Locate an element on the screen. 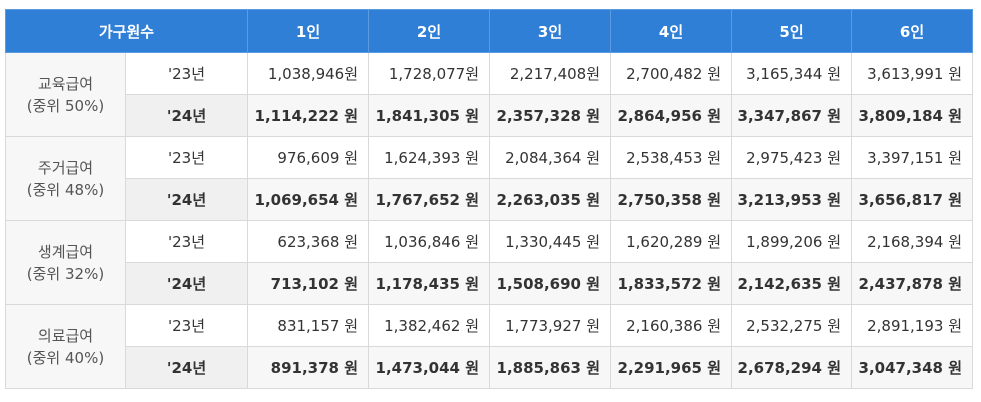 Image resolution: width=981 pixels, height=402 pixels. value-cell: 1,473,044 원 is located at coordinates (429, 367).